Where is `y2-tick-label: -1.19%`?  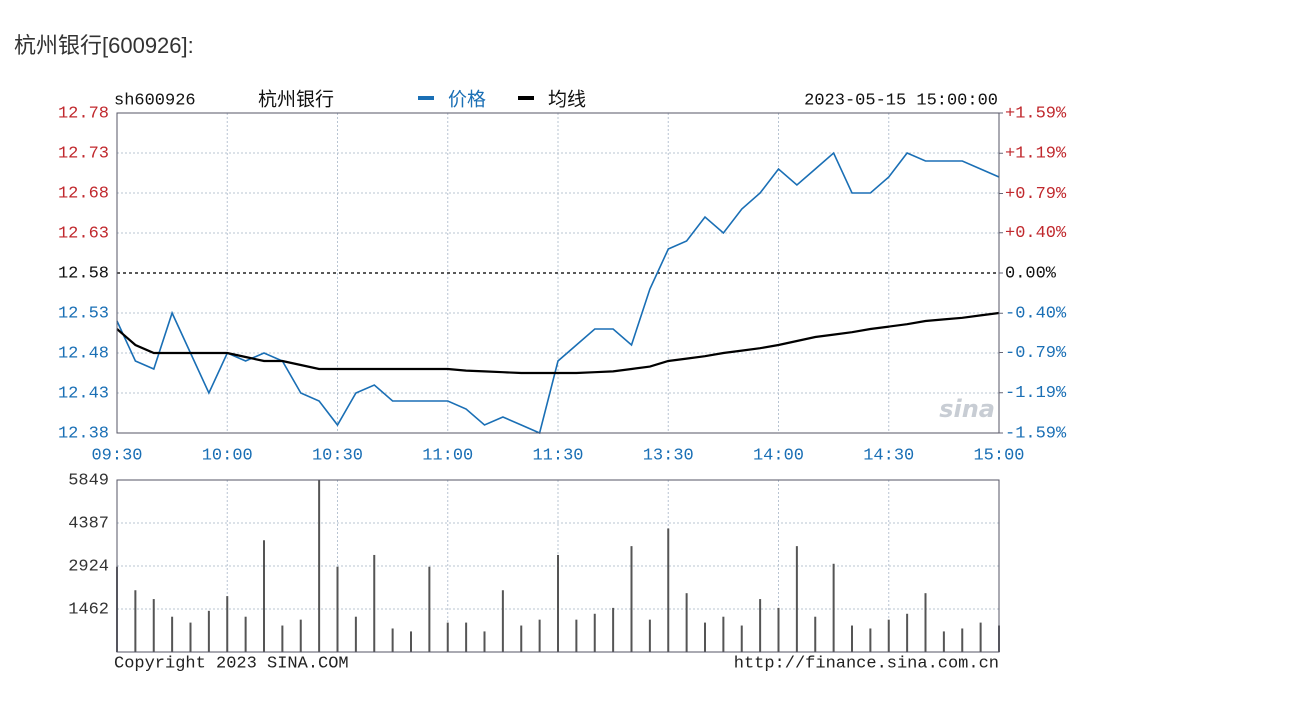
y2-tick-label: -1.19% is located at coordinates (1036, 393).